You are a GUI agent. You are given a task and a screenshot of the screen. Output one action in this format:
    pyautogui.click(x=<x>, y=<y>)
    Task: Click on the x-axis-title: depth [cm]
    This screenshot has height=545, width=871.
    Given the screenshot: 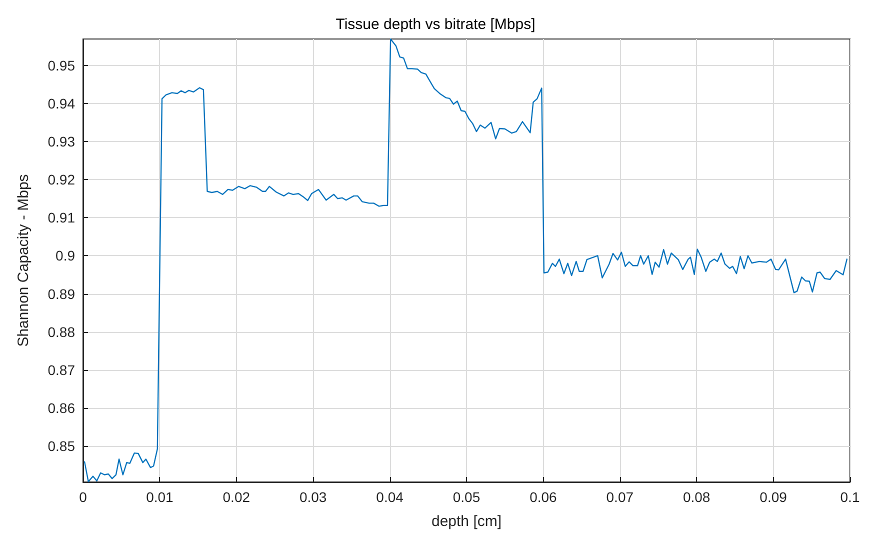 What is the action you would take?
    pyautogui.click(x=466, y=521)
    